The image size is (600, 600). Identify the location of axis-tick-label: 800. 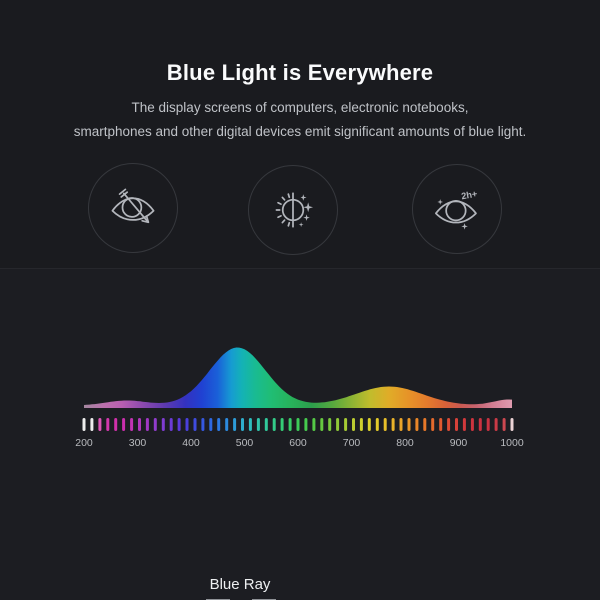
(405, 443).